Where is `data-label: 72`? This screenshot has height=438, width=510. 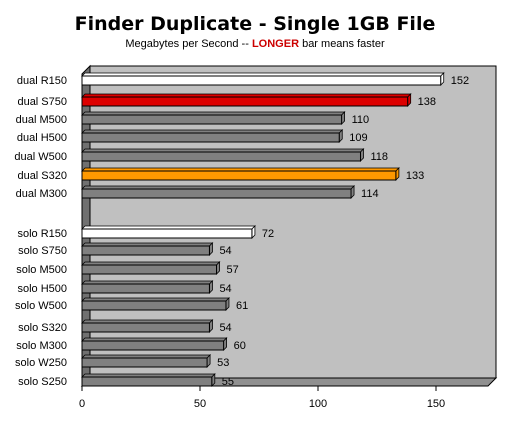 data-label: 72 is located at coordinates (268, 234).